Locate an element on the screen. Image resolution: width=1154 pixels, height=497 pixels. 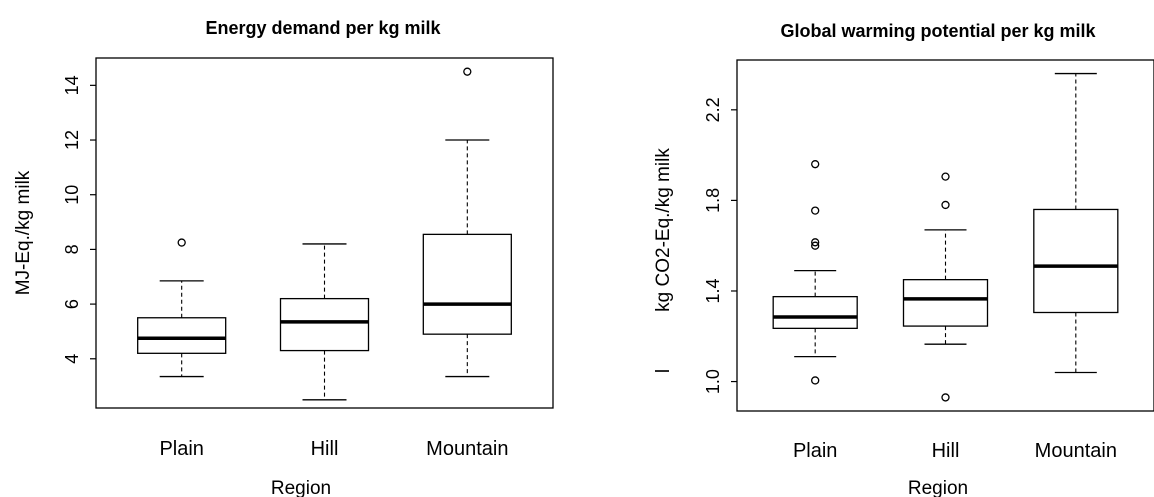
y-axis-label-prefix: l is located at coordinates (663, 371).